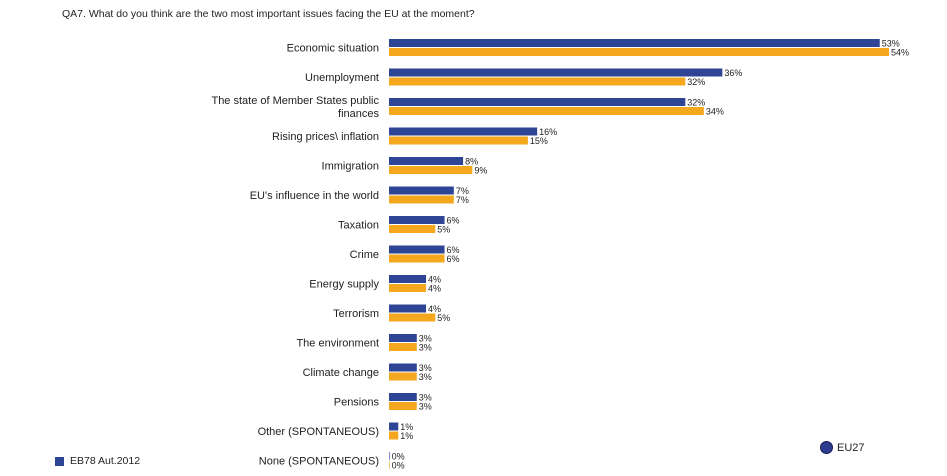 This screenshot has height=476, width=947. What do you see at coordinates (733, 73) in the screenshot?
I see `value-label: 36%` at bounding box center [733, 73].